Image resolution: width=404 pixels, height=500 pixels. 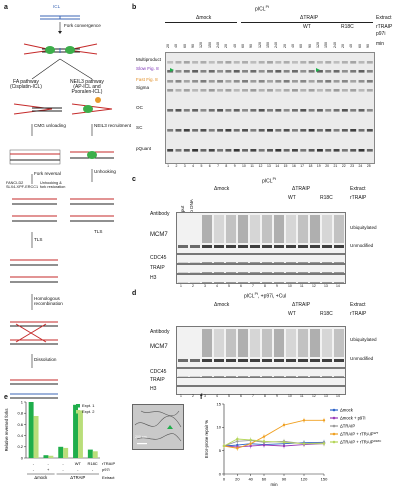 What do you see at coordinates (334, 45) in the screenshot?
I see `b-minute-label: 240` at bounding box center [334, 45].